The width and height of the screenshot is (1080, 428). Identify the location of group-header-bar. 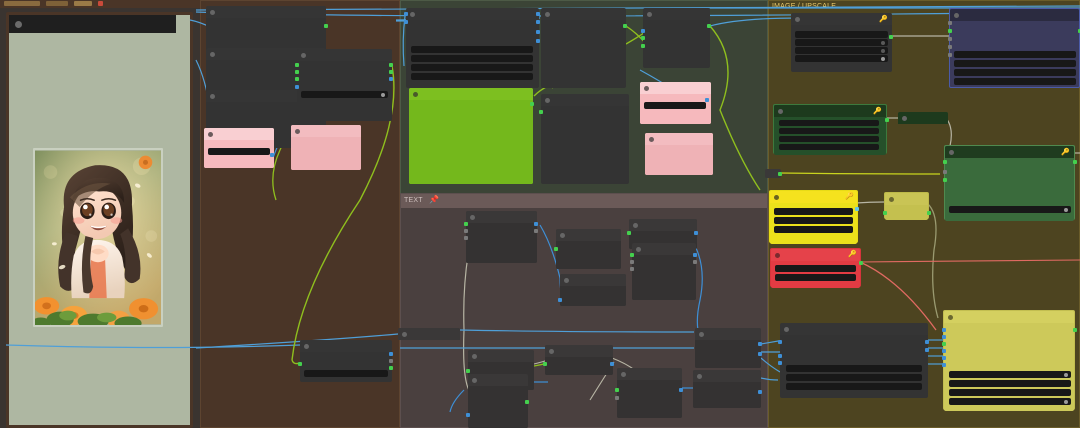
(584, 201).